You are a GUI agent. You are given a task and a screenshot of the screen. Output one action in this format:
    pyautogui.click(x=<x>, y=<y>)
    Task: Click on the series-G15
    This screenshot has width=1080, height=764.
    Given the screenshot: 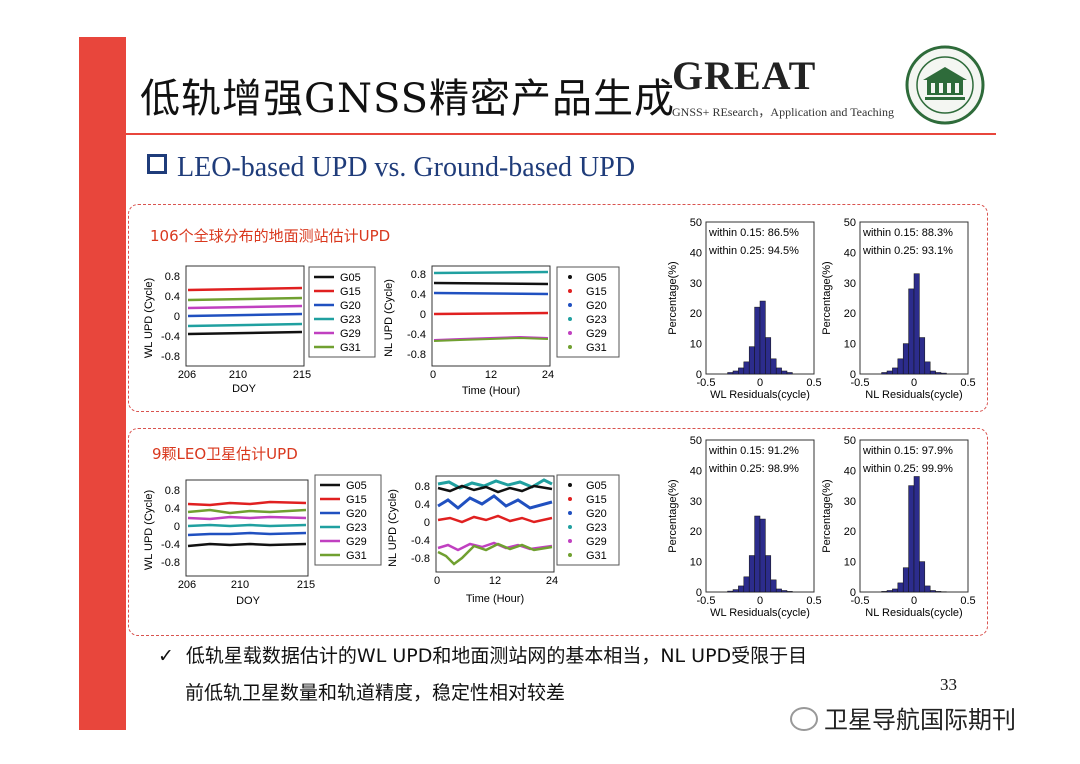 What is the action you would take?
    pyautogui.click(x=245, y=289)
    